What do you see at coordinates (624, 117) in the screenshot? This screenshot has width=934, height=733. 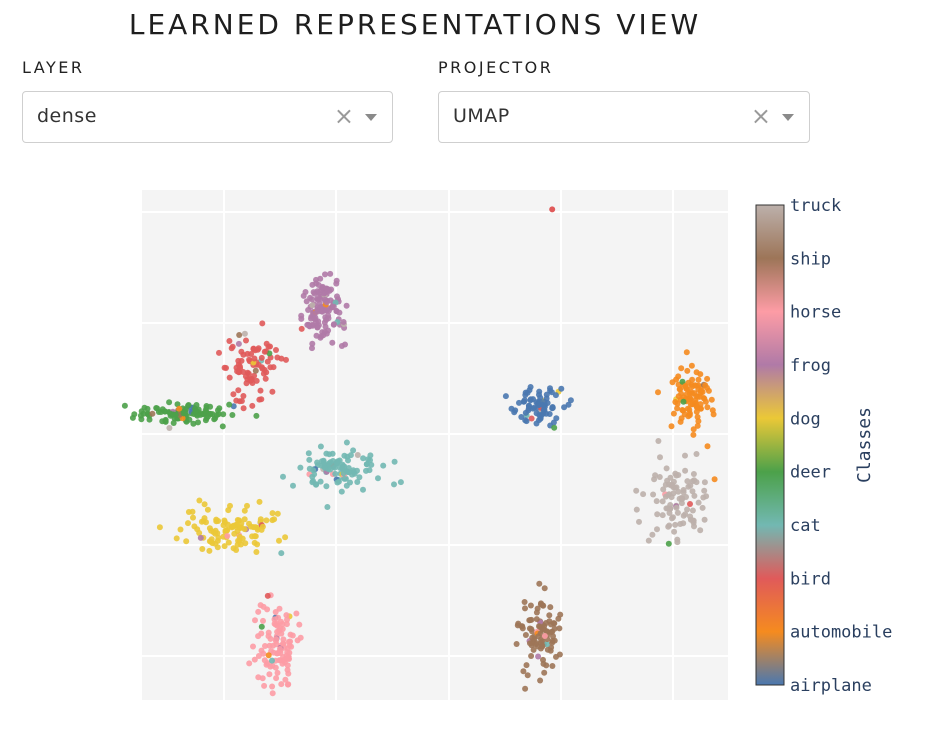 I see `projector-select: UMAP ×` at bounding box center [624, 117].